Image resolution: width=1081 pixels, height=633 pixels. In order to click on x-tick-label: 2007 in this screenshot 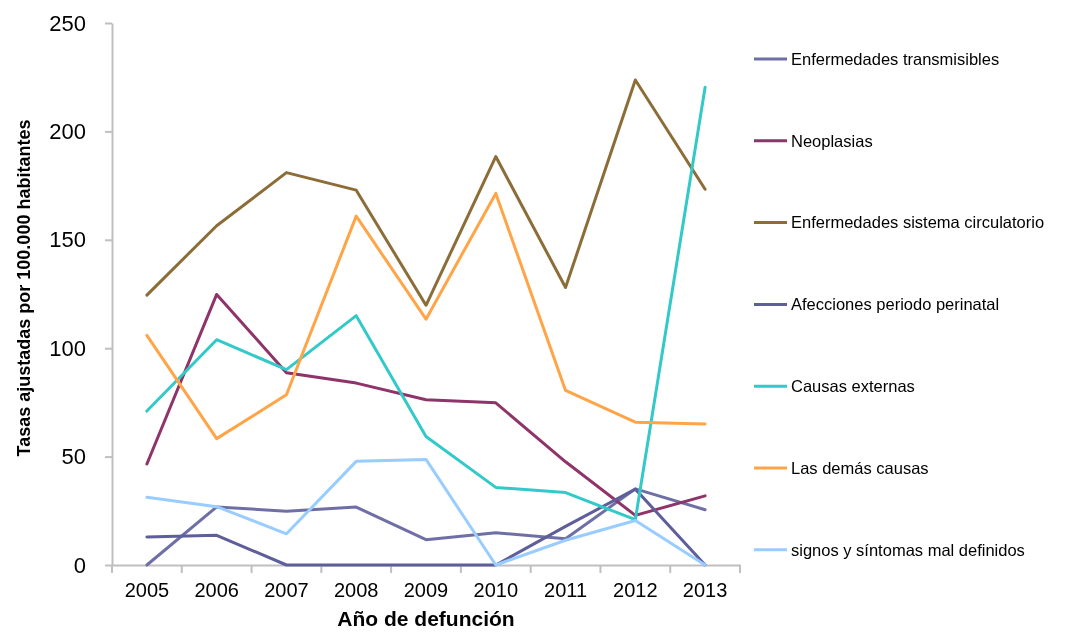, I will do `click(286, 590)`.